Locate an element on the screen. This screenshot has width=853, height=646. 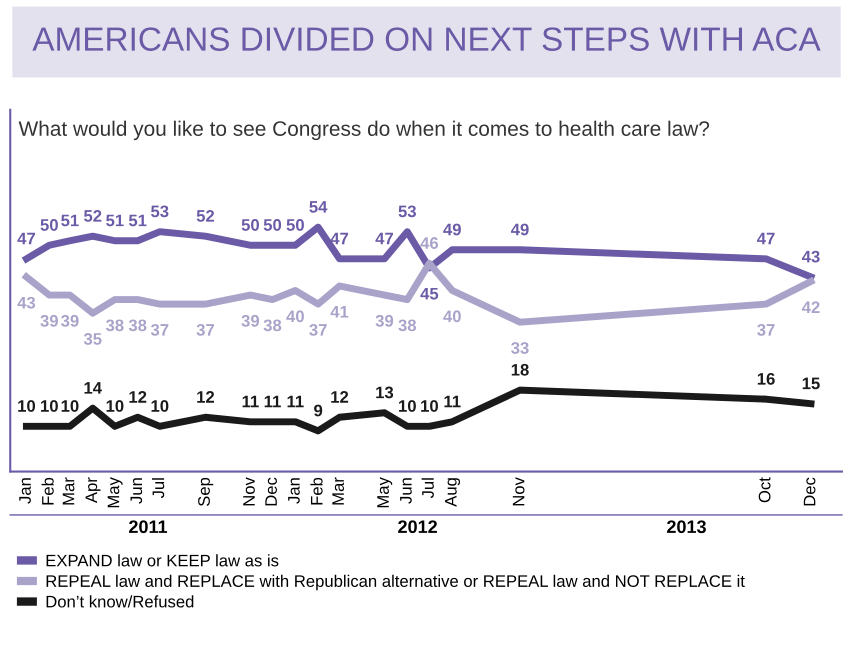
data-label: 54 is located at coordinates (318, 207).